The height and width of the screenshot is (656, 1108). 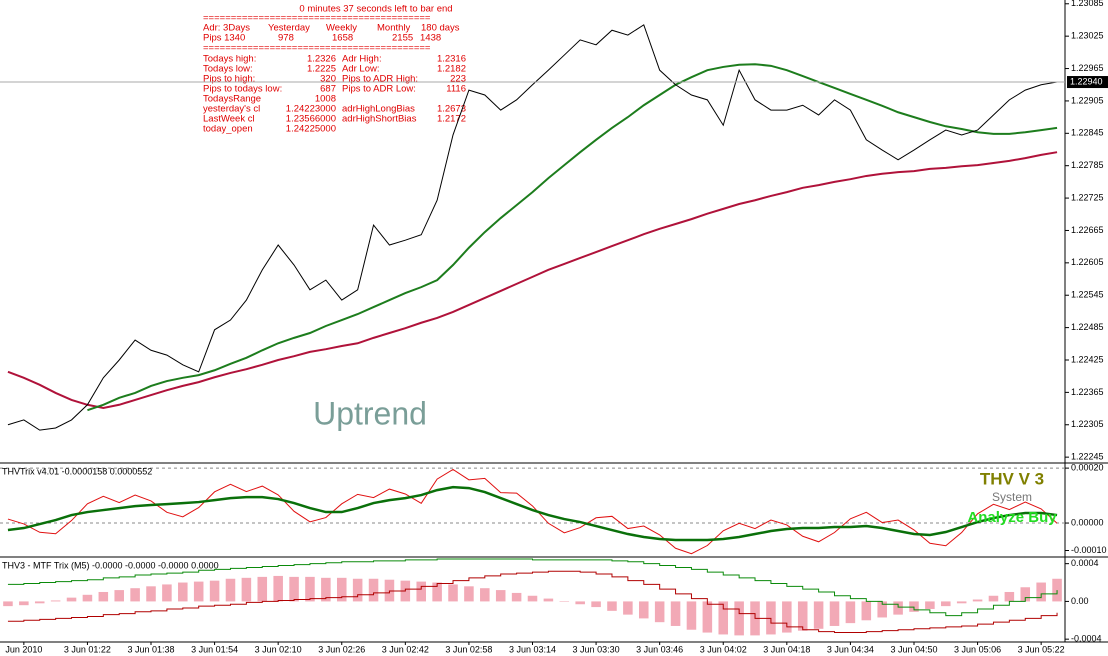 What do you see at coordinates (232, 99) in the screenshot?
I see `stat-text: TodaysRange` at bounding box center [232, 99].